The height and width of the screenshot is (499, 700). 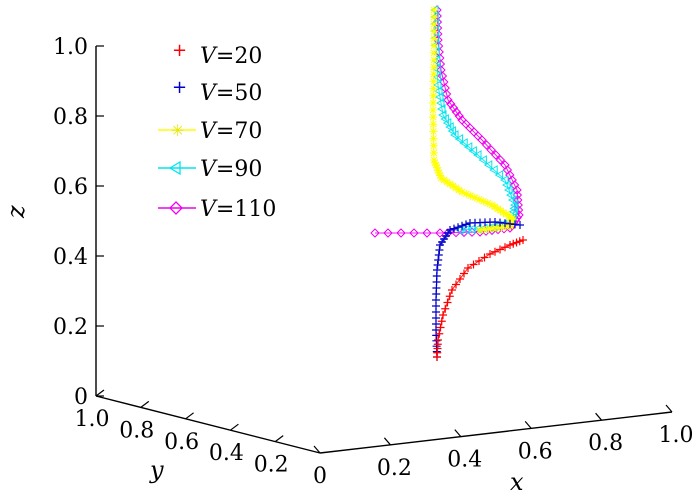 I want to click on x-tick-label: 0.2, so click(x=394, y=468).